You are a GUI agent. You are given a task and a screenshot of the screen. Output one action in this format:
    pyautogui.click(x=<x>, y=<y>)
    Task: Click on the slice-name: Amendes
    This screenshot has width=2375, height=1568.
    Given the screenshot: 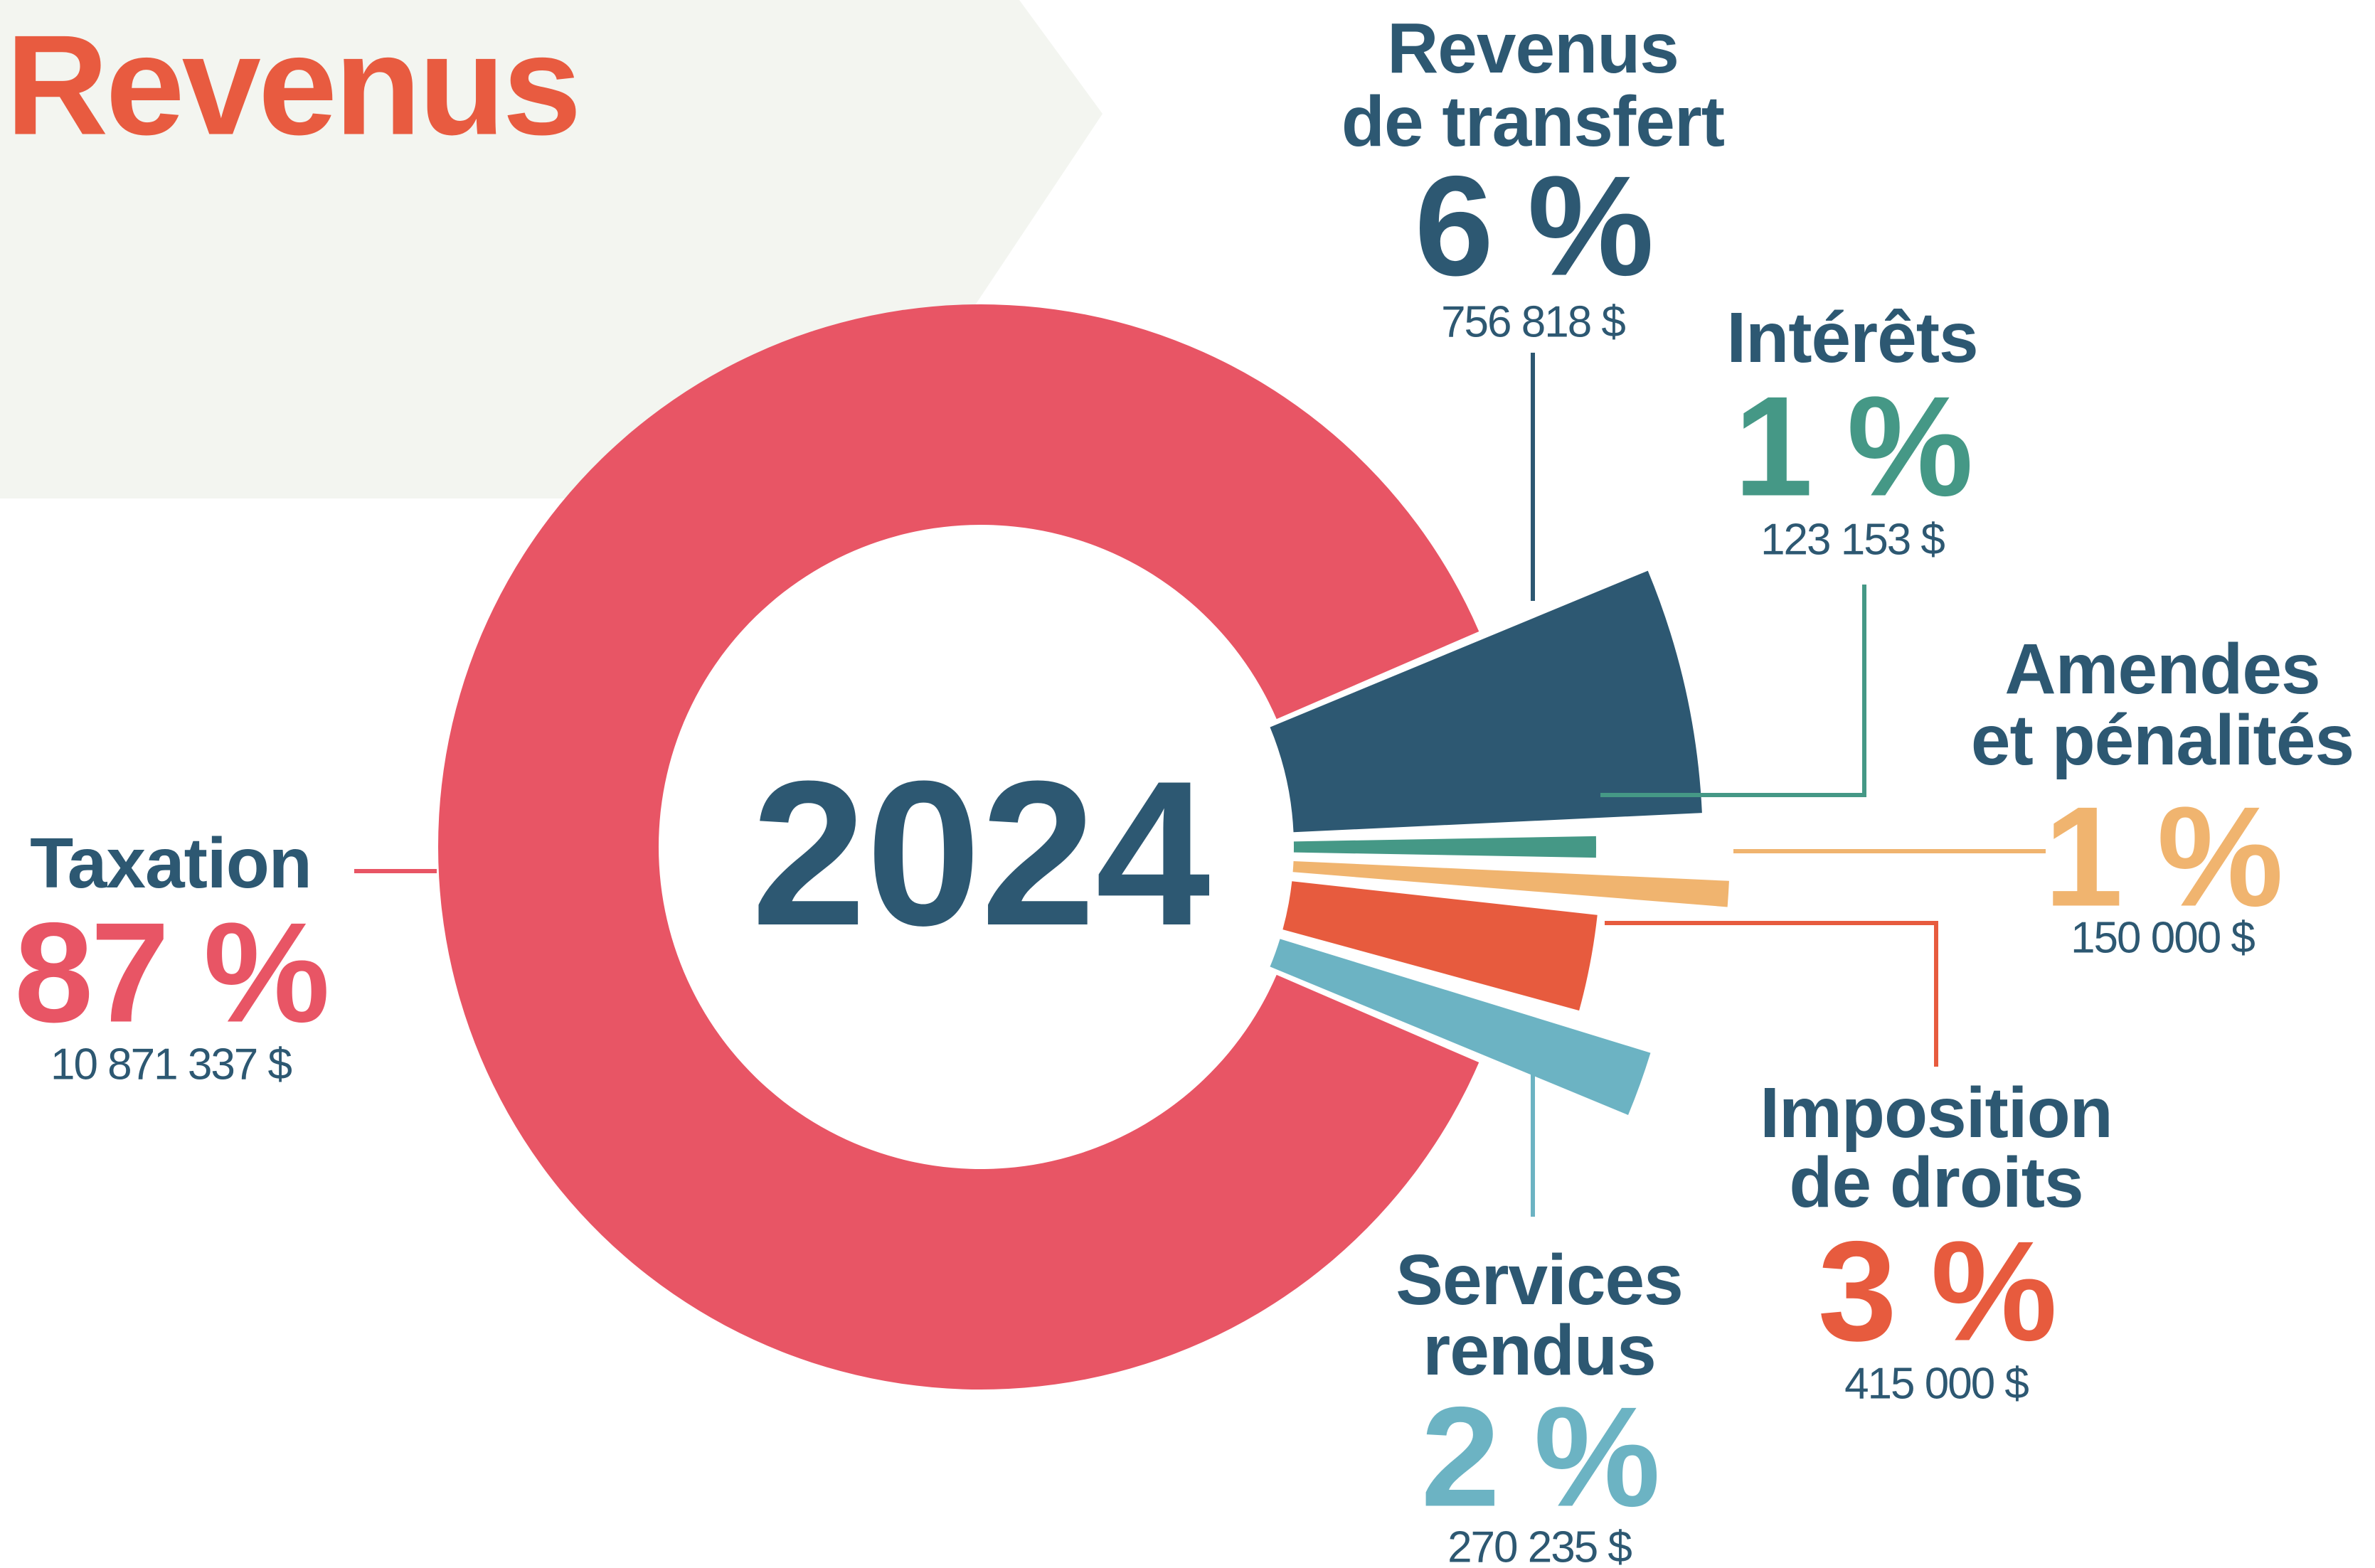 What is the action you would take?
    pyautogui.click(x=2162, y=669)
    